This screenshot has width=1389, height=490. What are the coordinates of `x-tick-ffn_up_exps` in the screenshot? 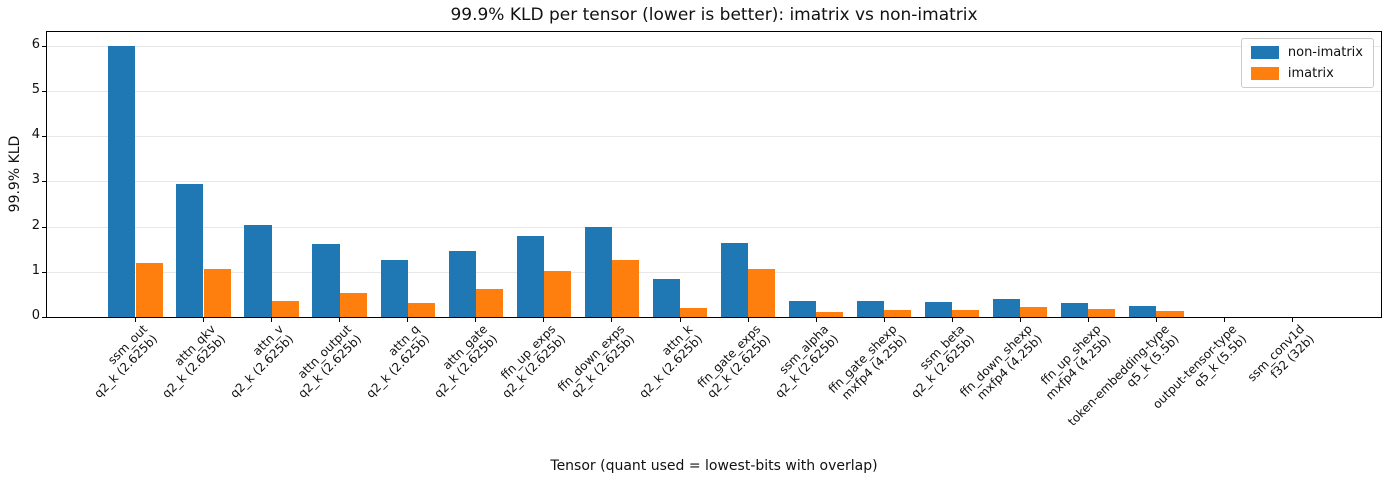 It's located at (544, 320).